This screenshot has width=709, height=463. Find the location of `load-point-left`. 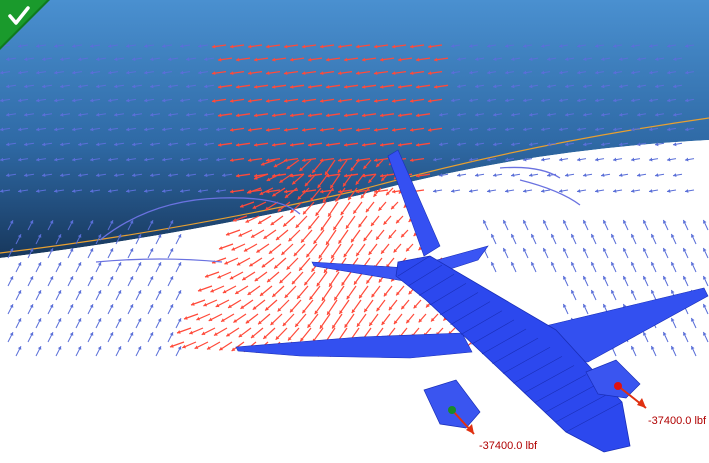

load-point-left is located at coordinates (452, 410).